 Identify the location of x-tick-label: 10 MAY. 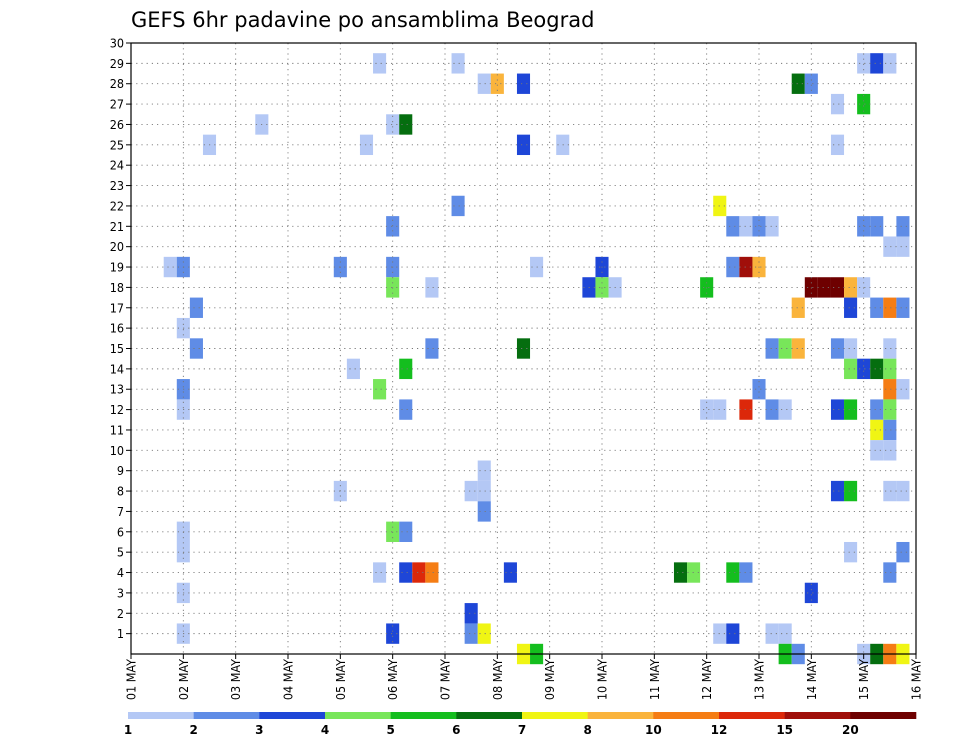
(602, 679).